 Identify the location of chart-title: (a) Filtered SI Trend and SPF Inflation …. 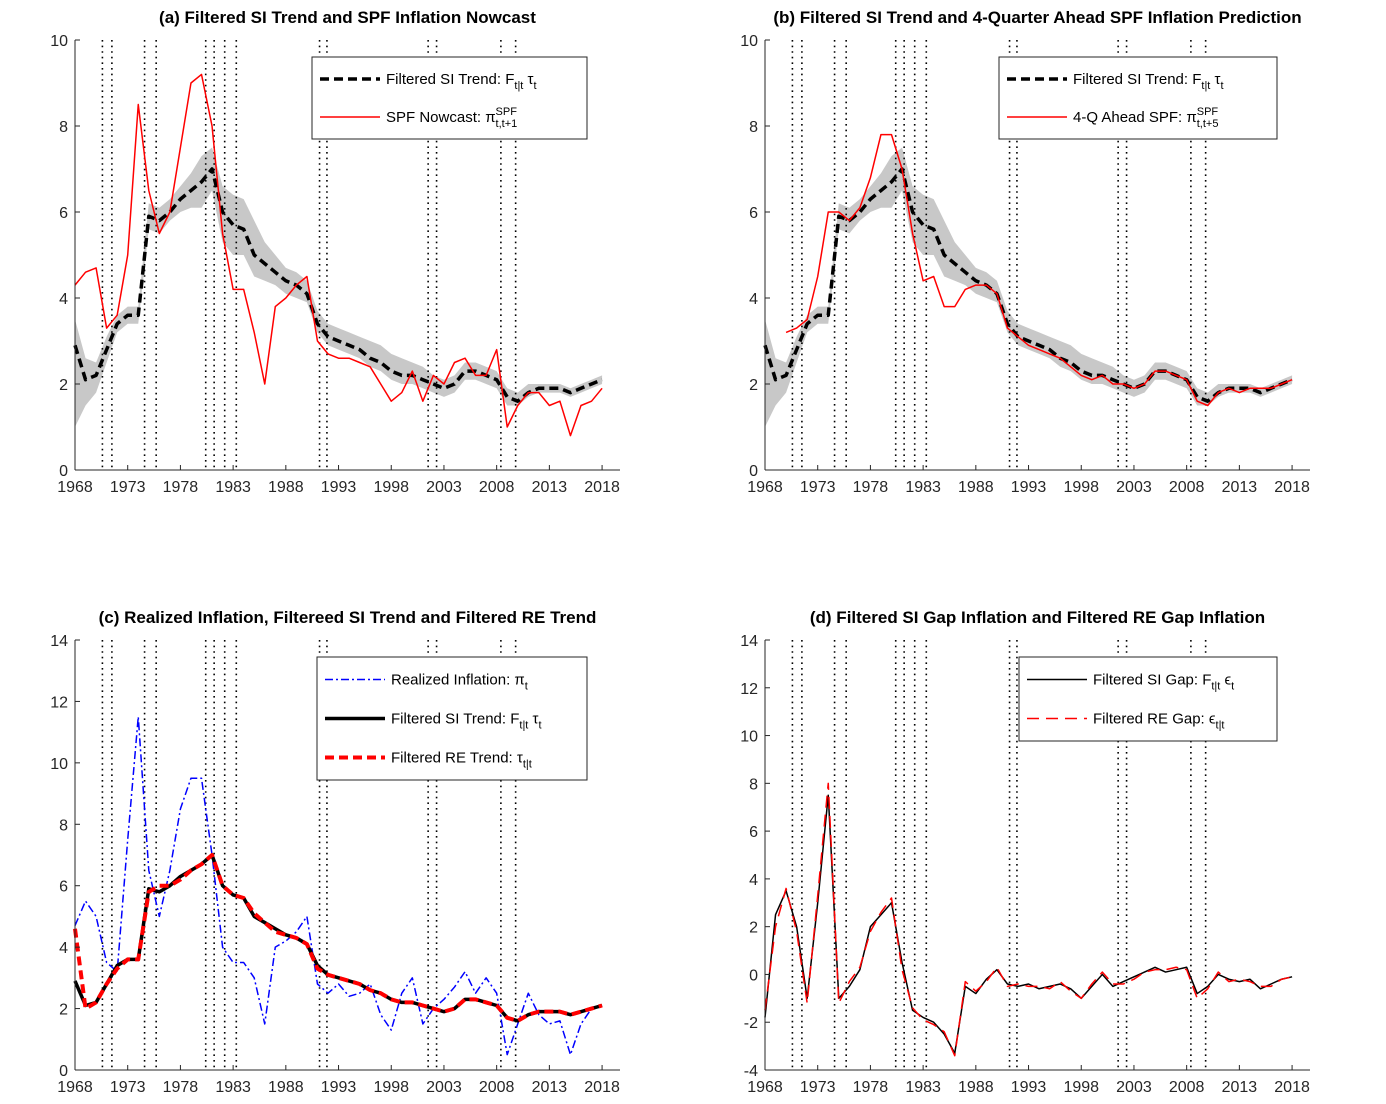
(347, 17).